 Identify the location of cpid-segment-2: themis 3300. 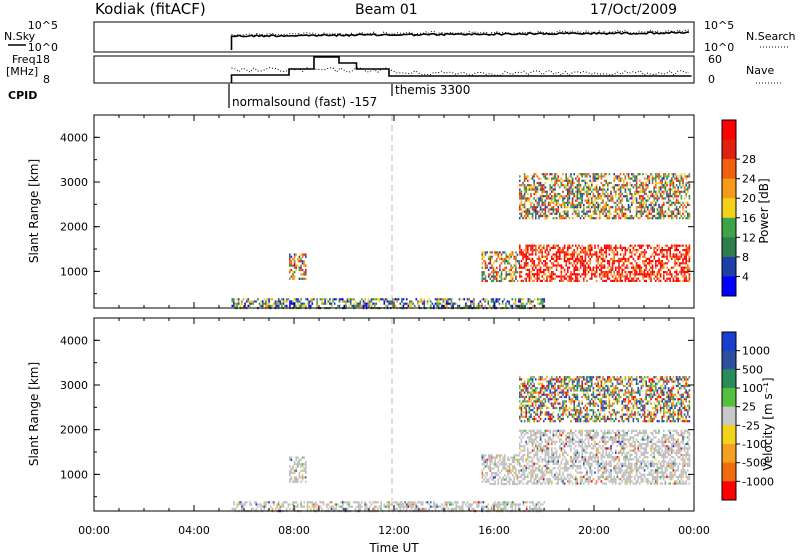
(432, 90).